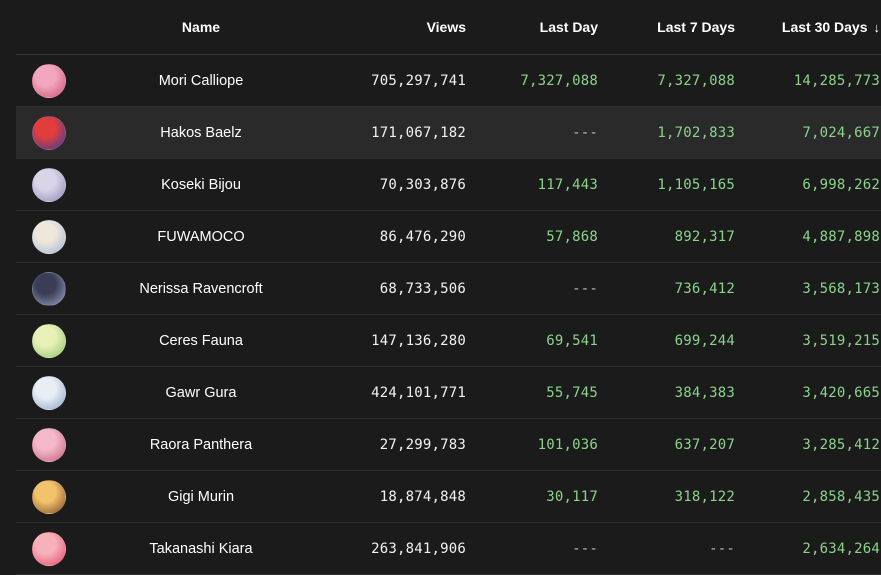 The height and width of the screenshot is (575, 881). I want to click on last-day-cell: 101,036, so click(537, 445).